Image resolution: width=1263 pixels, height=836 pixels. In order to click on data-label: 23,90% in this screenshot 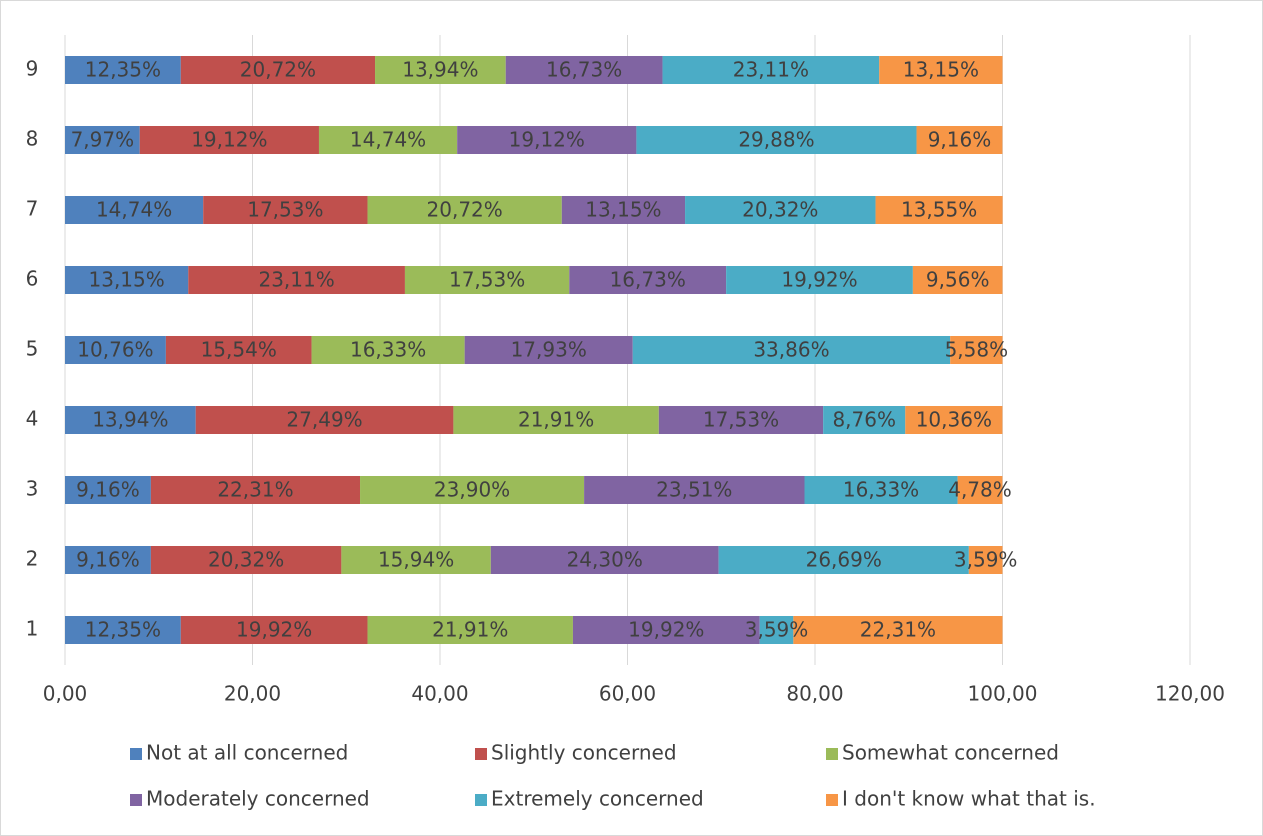, I will do `click(472, 490)`.